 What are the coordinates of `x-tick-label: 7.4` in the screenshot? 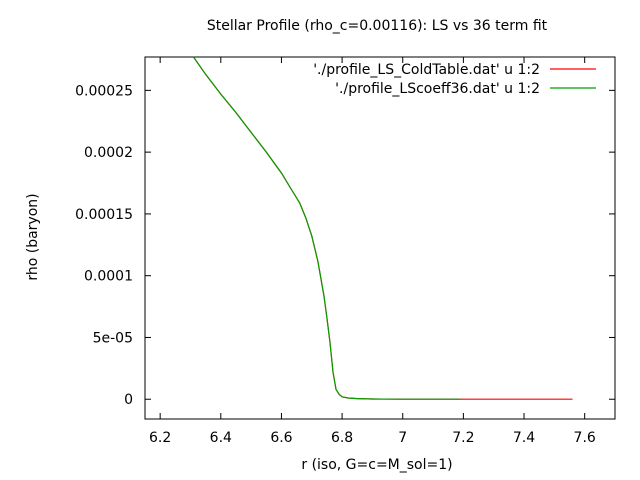 It's located at (524, 438).